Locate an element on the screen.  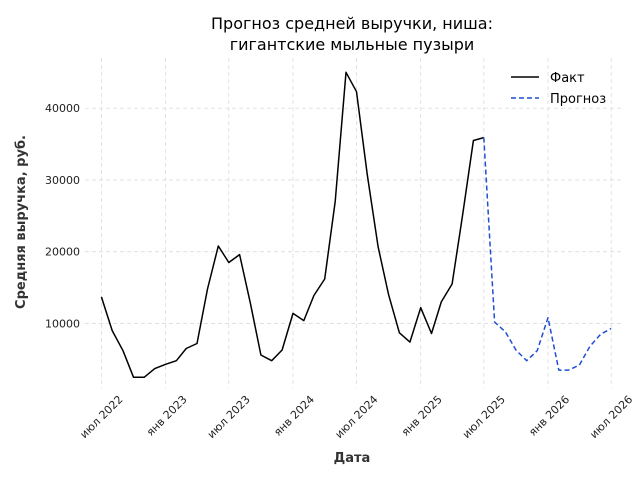
y-axis-label: Средняя выручка, руб. is located at coordinates (21, 222).